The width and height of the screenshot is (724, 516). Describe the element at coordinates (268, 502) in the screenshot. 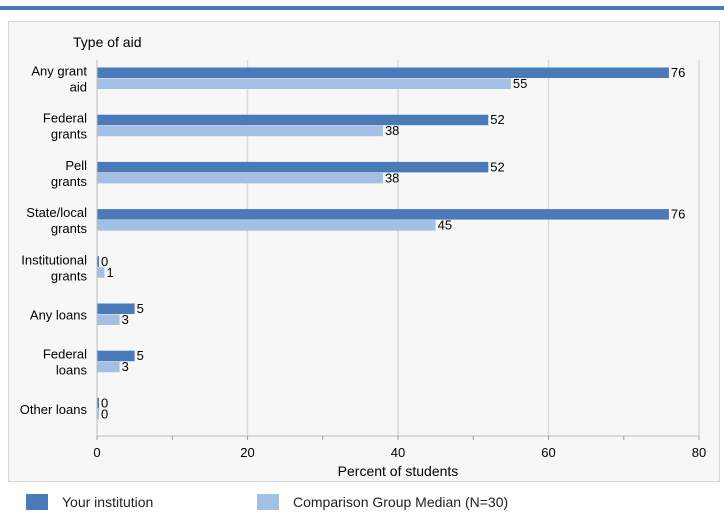

I see `legend-swatch-secondary` at that location.